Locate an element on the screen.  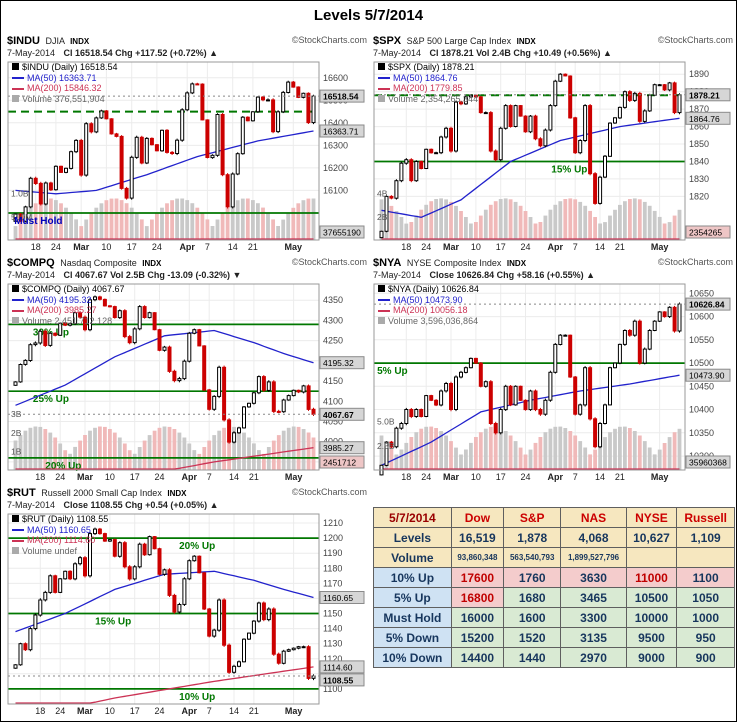
chart-name: DJIA is located at coordinates (55, 41).